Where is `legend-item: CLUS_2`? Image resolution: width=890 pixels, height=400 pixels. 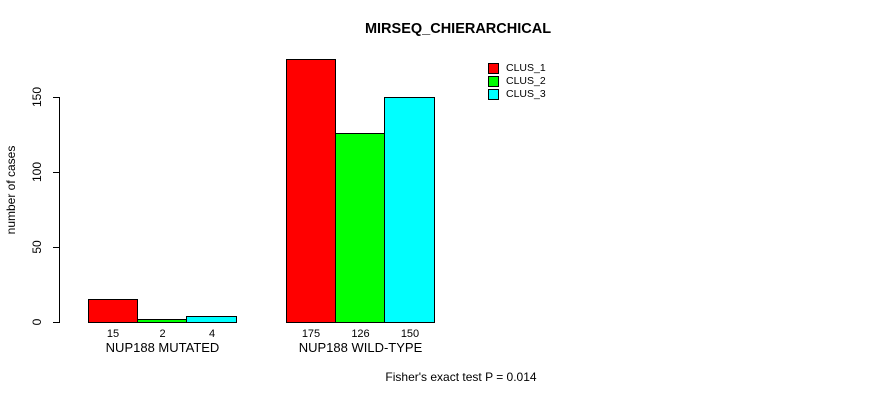 legend-item: CLUS_2 is located at coordinates (517, 81).